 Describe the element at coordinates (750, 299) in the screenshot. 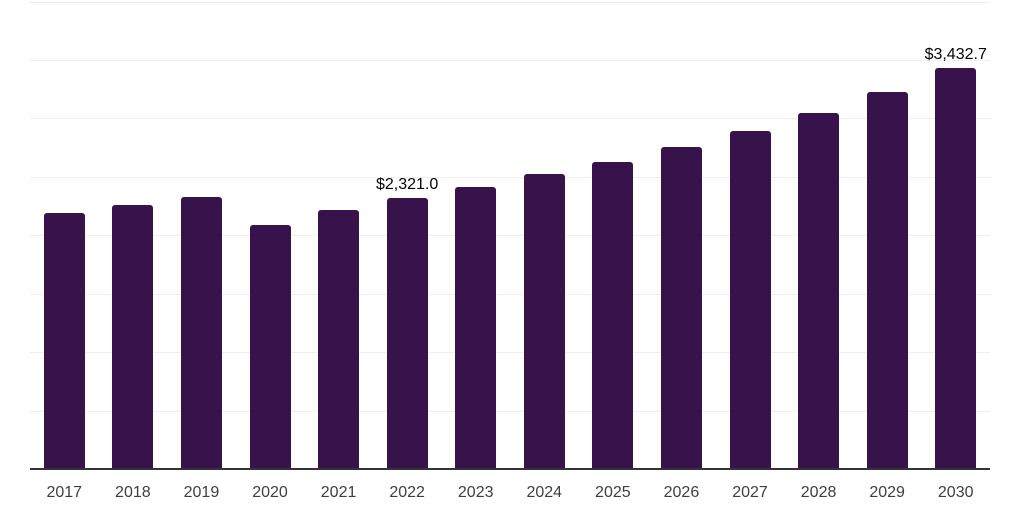

I see `bar-2027` at that location.